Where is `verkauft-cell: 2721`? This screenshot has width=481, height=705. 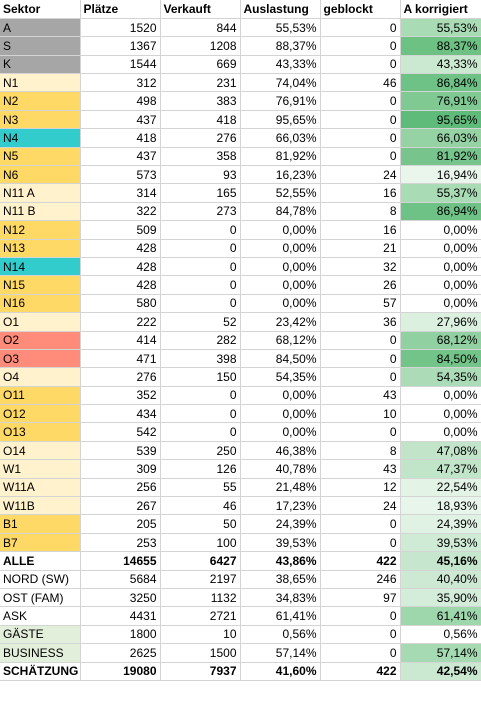
verkauft-cell: 2721 is located at coordinates (200, 616).